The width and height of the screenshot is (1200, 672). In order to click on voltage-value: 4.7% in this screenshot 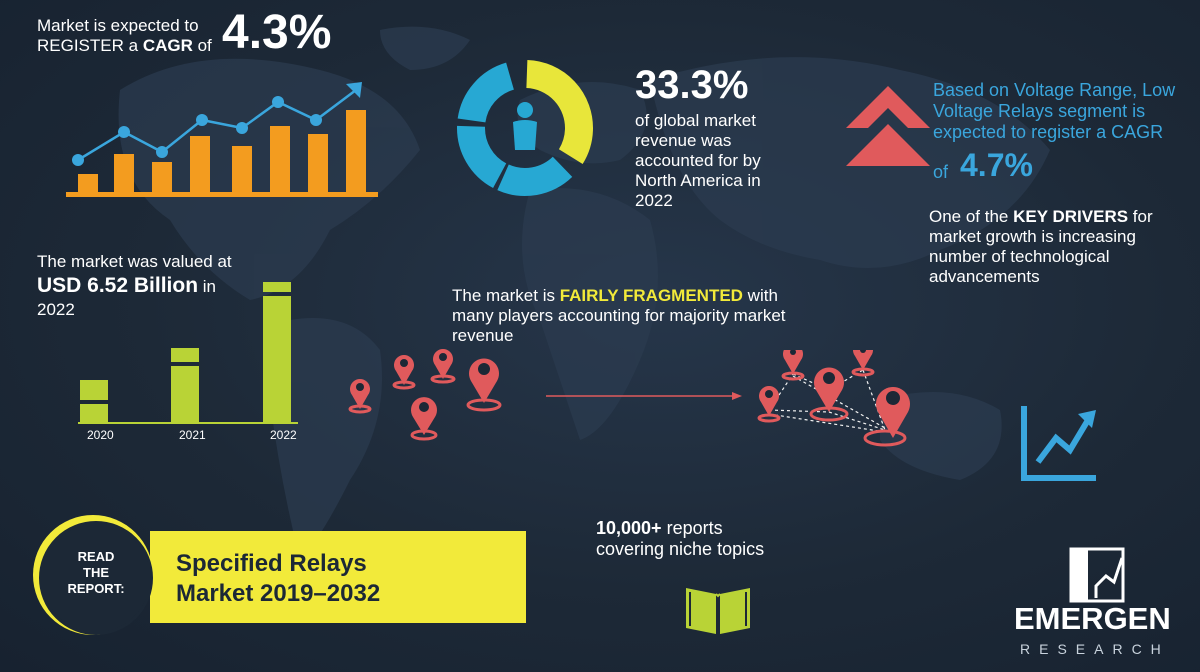, I will do `click(996, 165)`.